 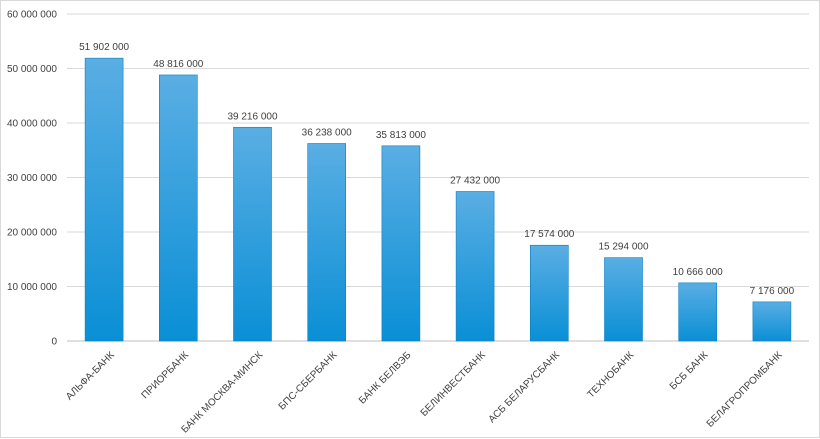 I want to click on y-tick-label: 10 000 000, so click(x=32, y=287).